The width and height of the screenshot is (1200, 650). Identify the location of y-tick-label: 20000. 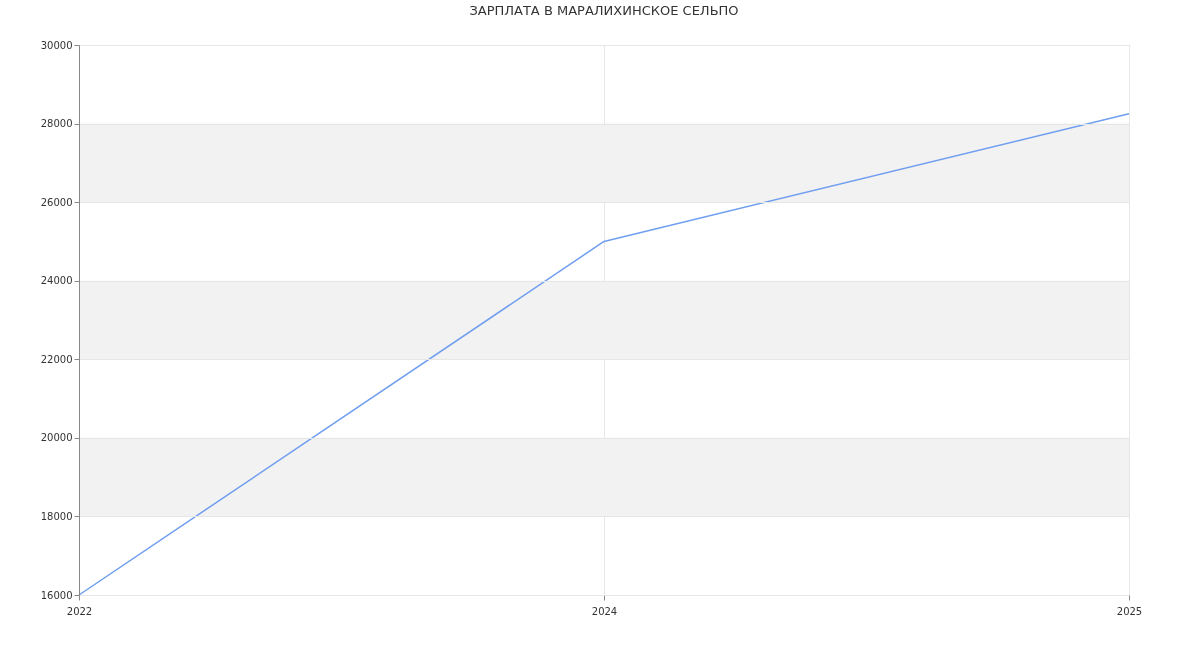
(56, 438).